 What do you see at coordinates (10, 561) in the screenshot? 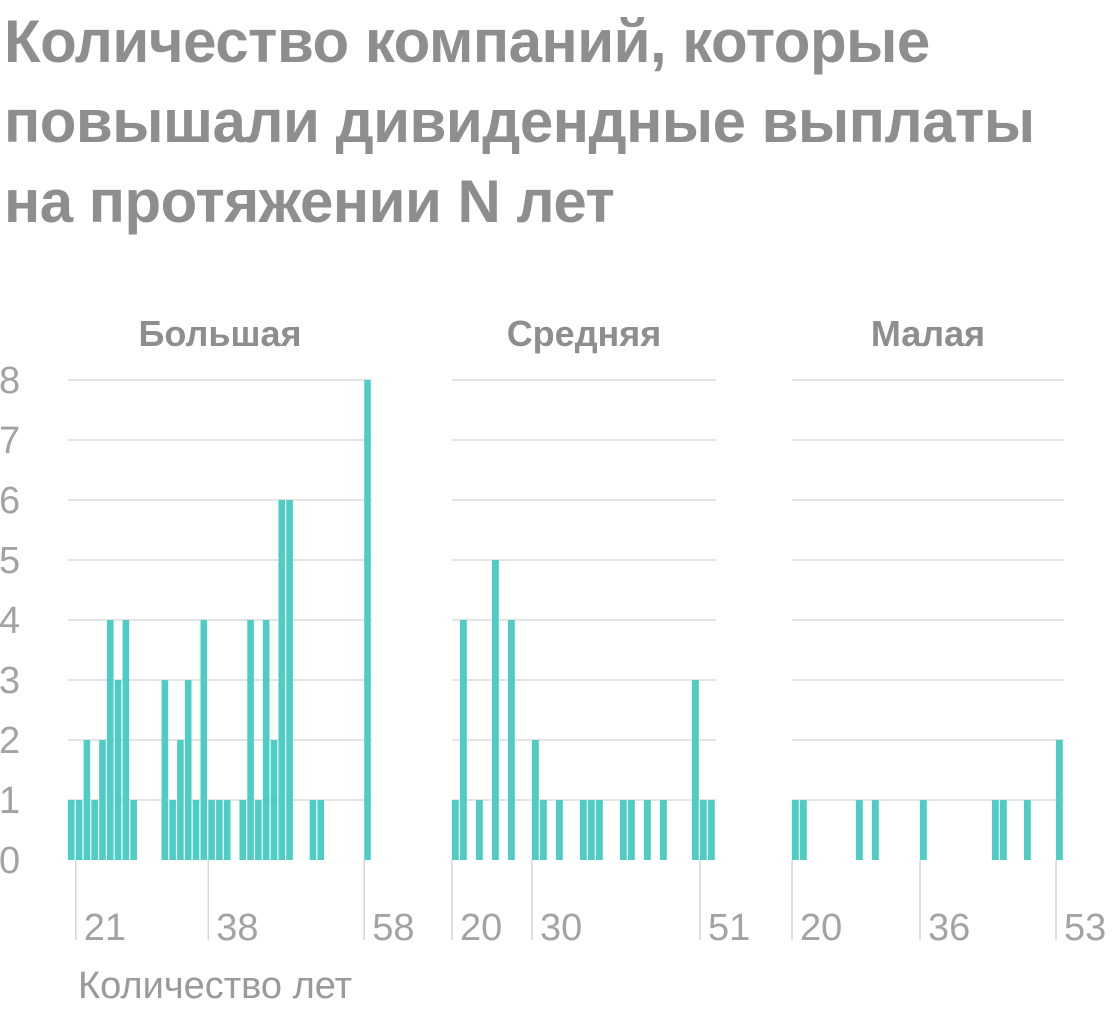
I see `y-tick-label: 5` at bounding box center [10, 561].